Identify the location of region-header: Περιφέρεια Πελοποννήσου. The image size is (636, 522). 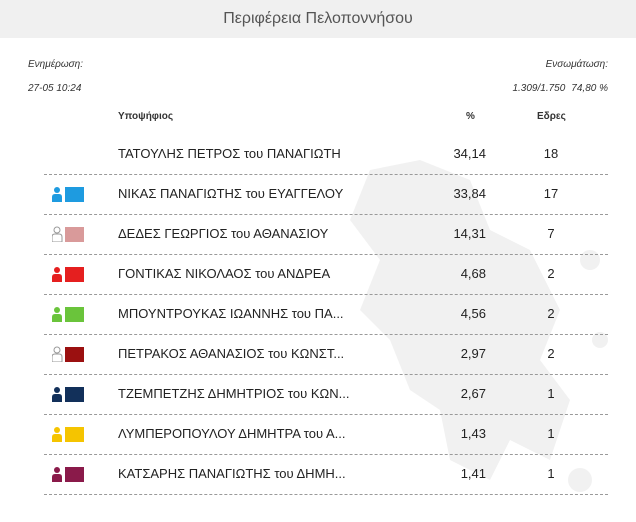
(318, 19).